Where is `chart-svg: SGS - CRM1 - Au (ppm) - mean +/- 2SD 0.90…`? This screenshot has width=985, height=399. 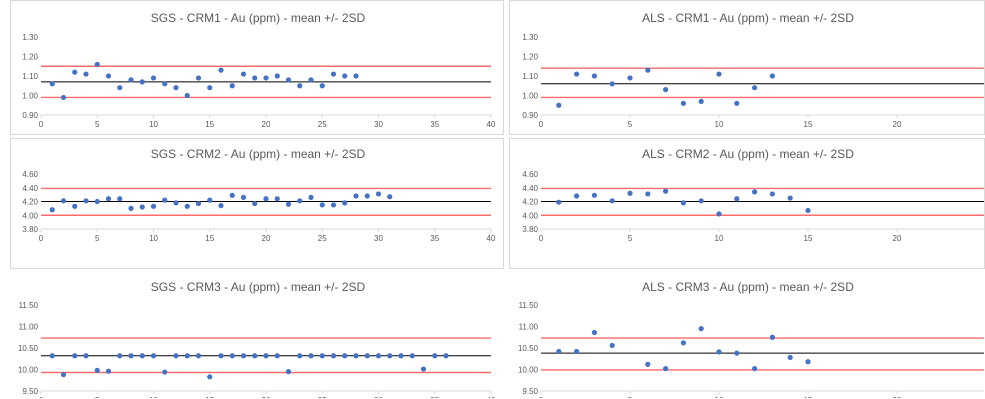 chart-svg: SGS - CRM1 - Au (ppm) - mean +/- 2SD 0.90… is located at coordinates (259, 70).